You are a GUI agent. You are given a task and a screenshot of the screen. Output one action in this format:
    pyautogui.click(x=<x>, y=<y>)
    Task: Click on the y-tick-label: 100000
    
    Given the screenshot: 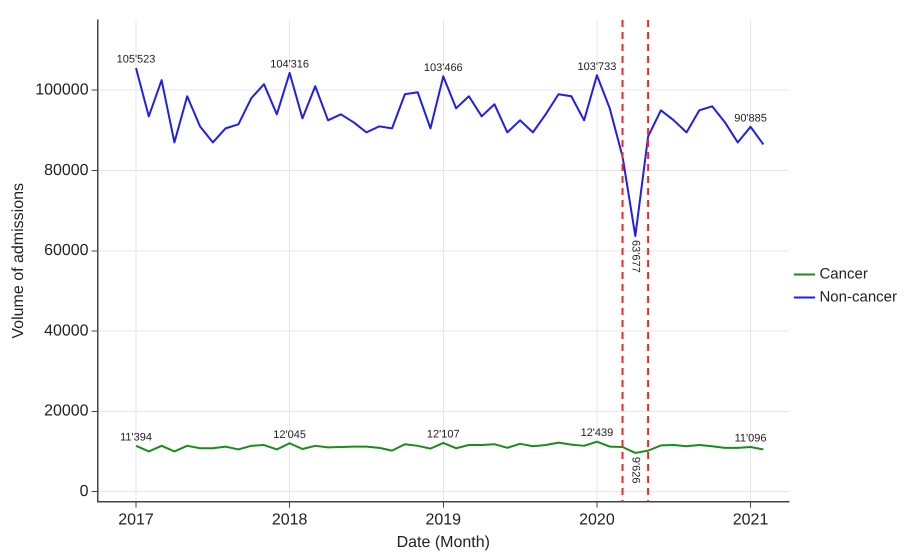 What is the action you would take?
    pyautogui.click(x=62, y=90)
    